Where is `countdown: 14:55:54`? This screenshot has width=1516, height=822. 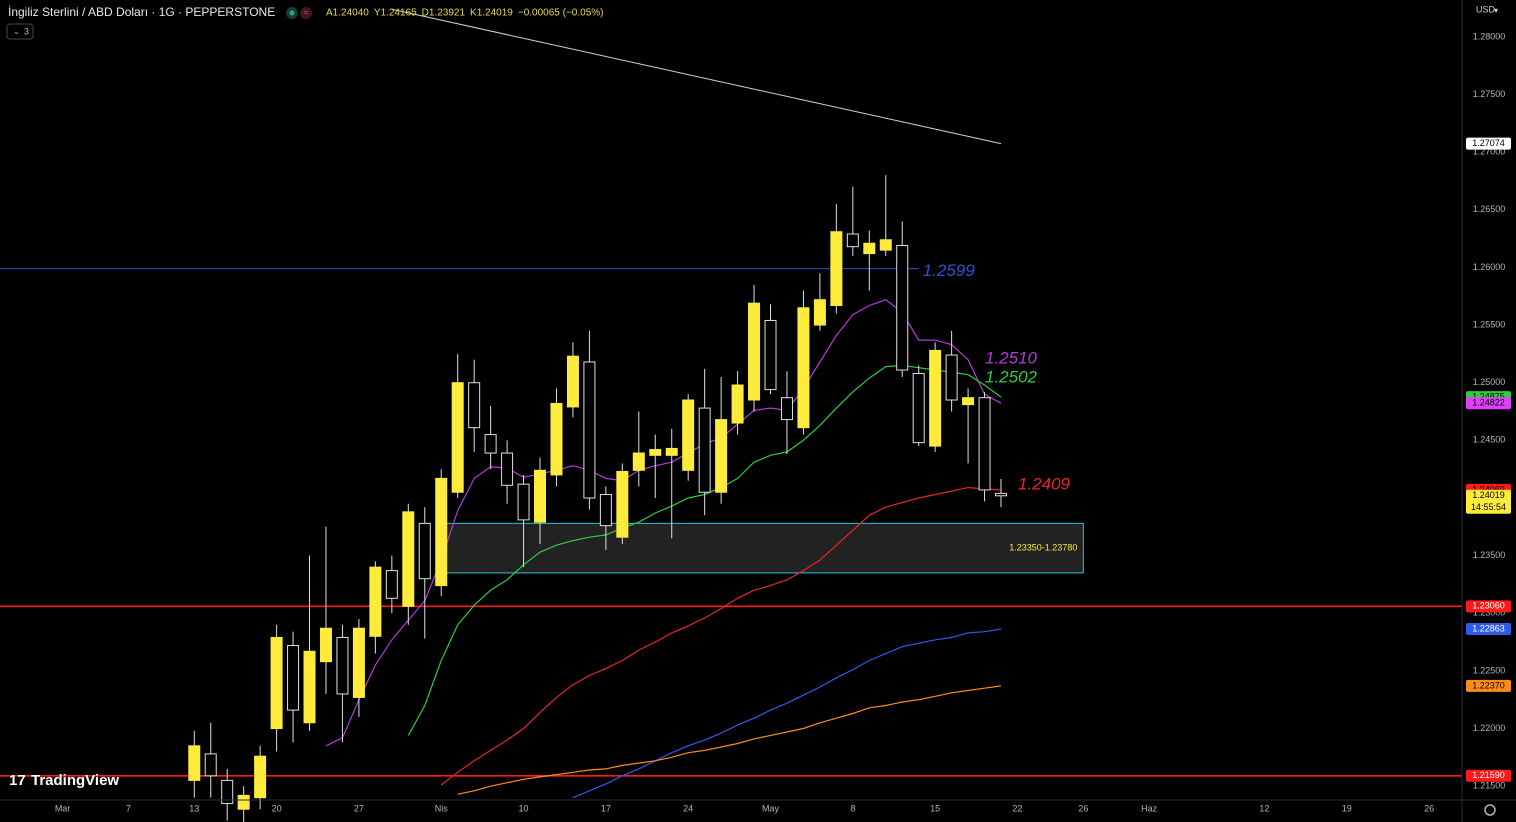 countdown: 14:55:54 is located at coordinates (1488, 507).